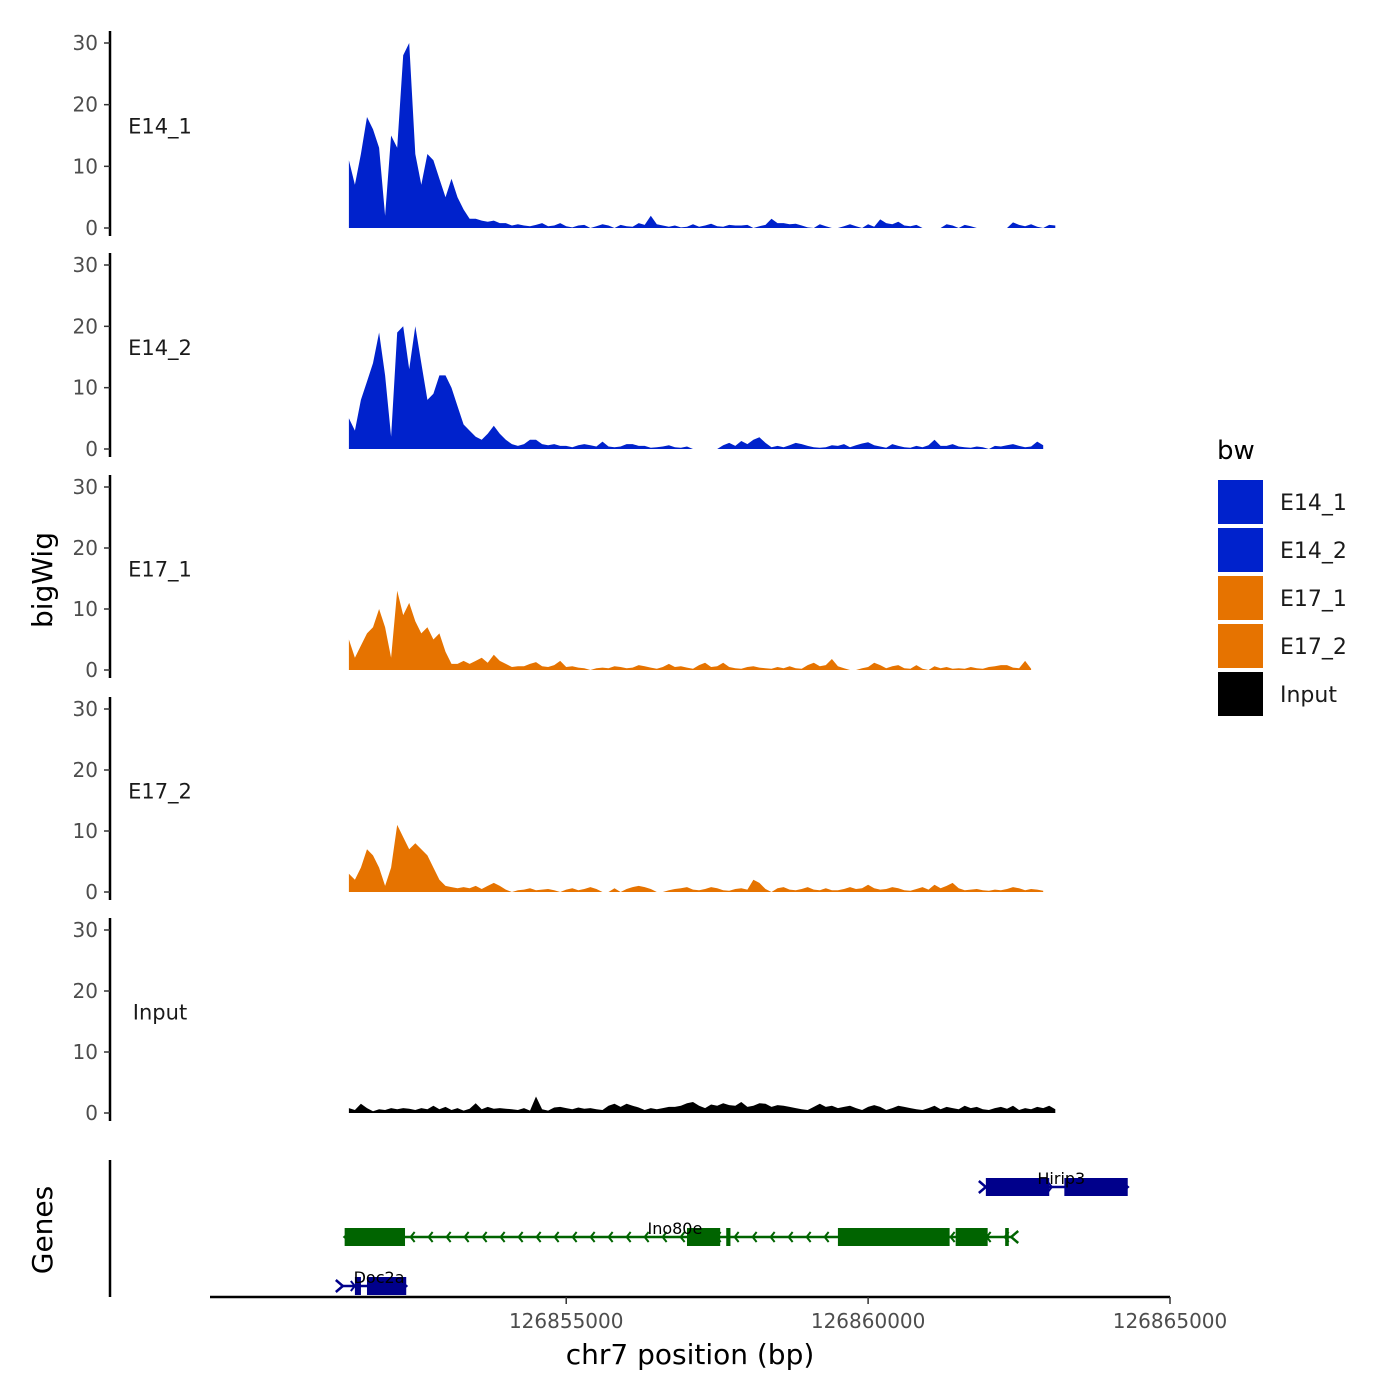 The image size is (1400, 1400). What do you see at coordinates (160, 570) in the screenshot?
I see `facet-label-E17_1: E17_1` at bounding box center [160, 570].